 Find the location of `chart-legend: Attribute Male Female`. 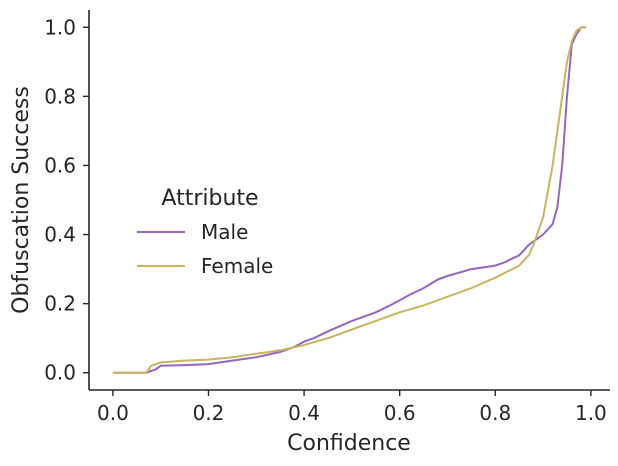

chart-legend: Attribute Male Female is located at coordinates (205, 232).